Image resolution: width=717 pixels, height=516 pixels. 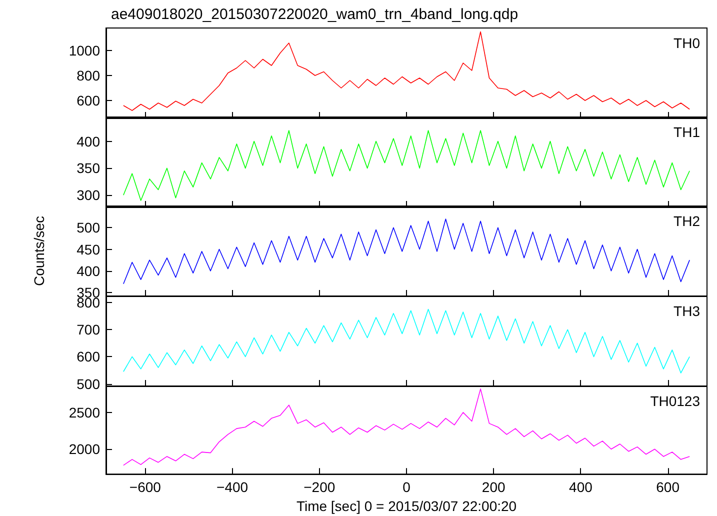 I want to click on y-tick-label: 450, so click(x=88, y=249).